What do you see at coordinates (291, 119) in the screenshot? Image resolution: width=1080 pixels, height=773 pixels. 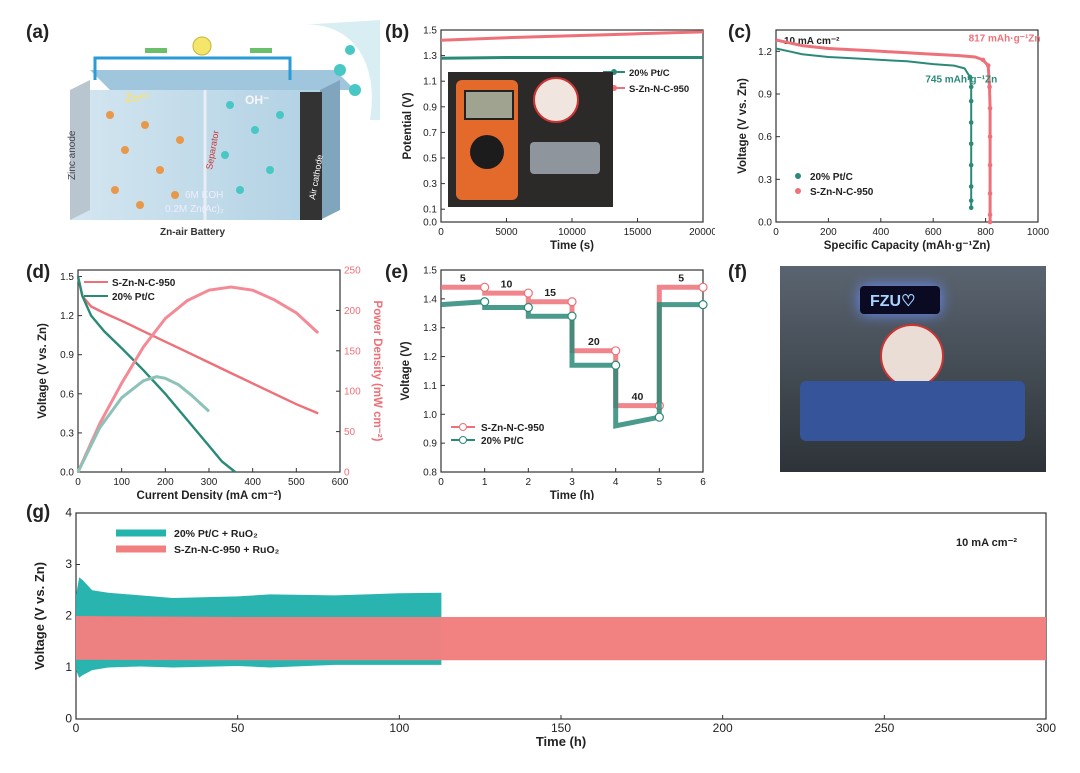 I see `oh-particles` at bounding box center [291, 119].